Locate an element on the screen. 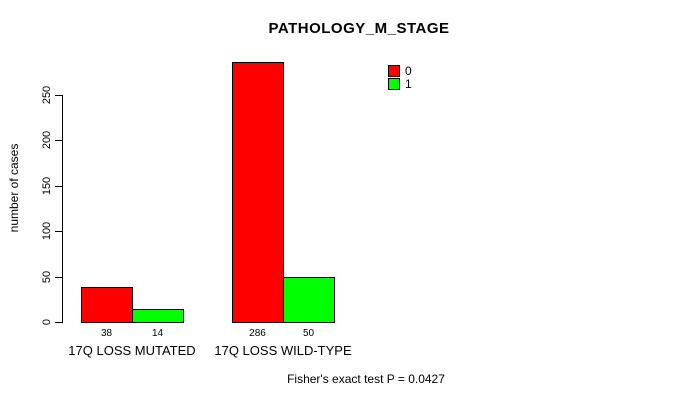 The width and height of the screenshot is (690, 400). legend-label: 0 is located at coordinates (408, 71).